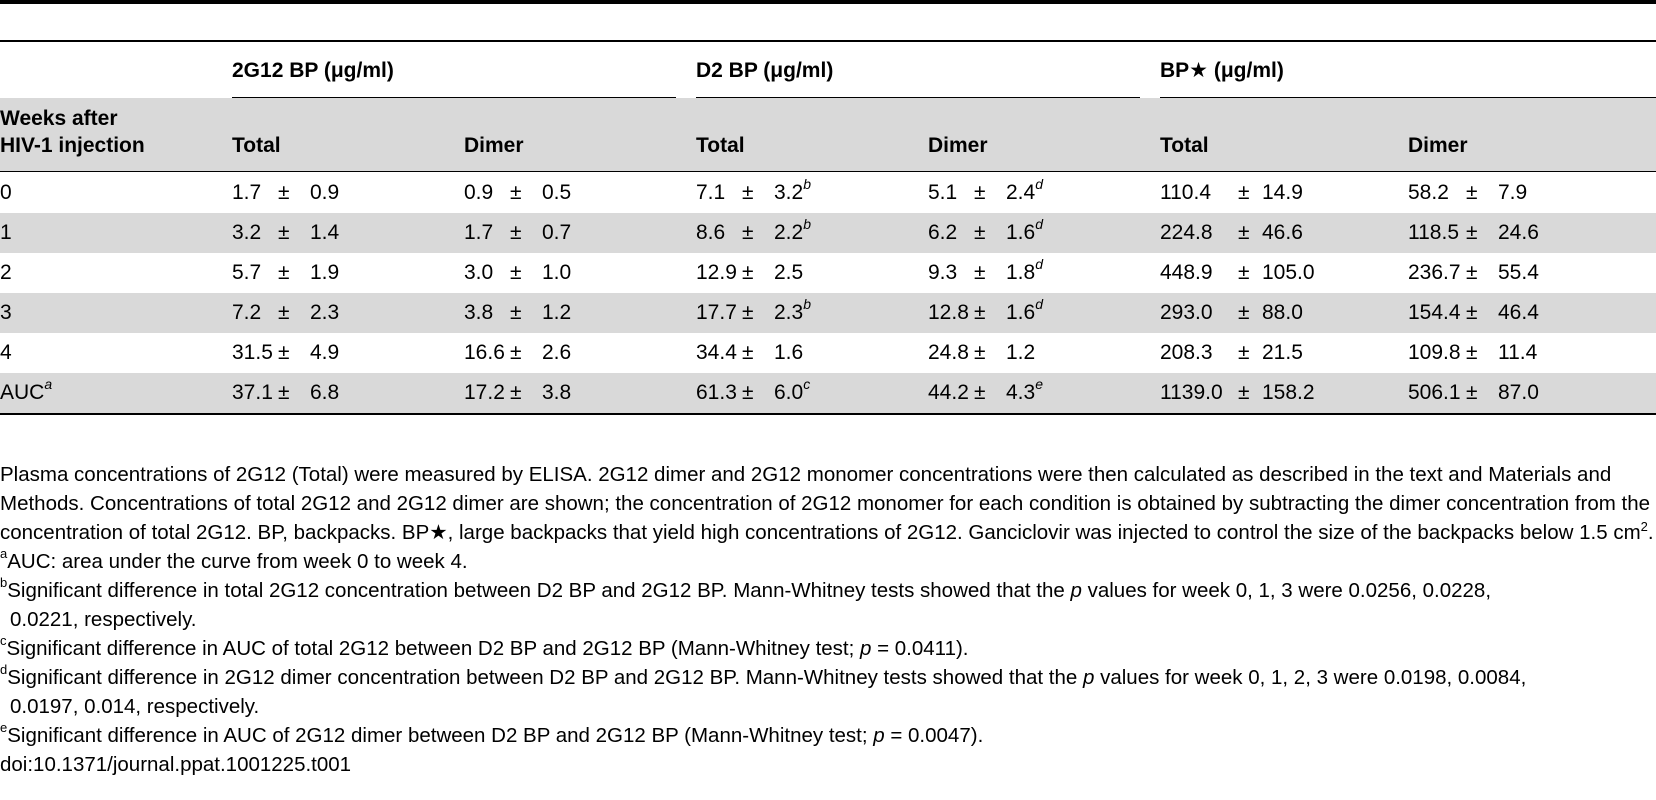 The width and height of the screenshot is (1656, 800). What do you see at coordinates (828, 2) in the screenshot?
I see `top-border` at bounding box center [828, 2].